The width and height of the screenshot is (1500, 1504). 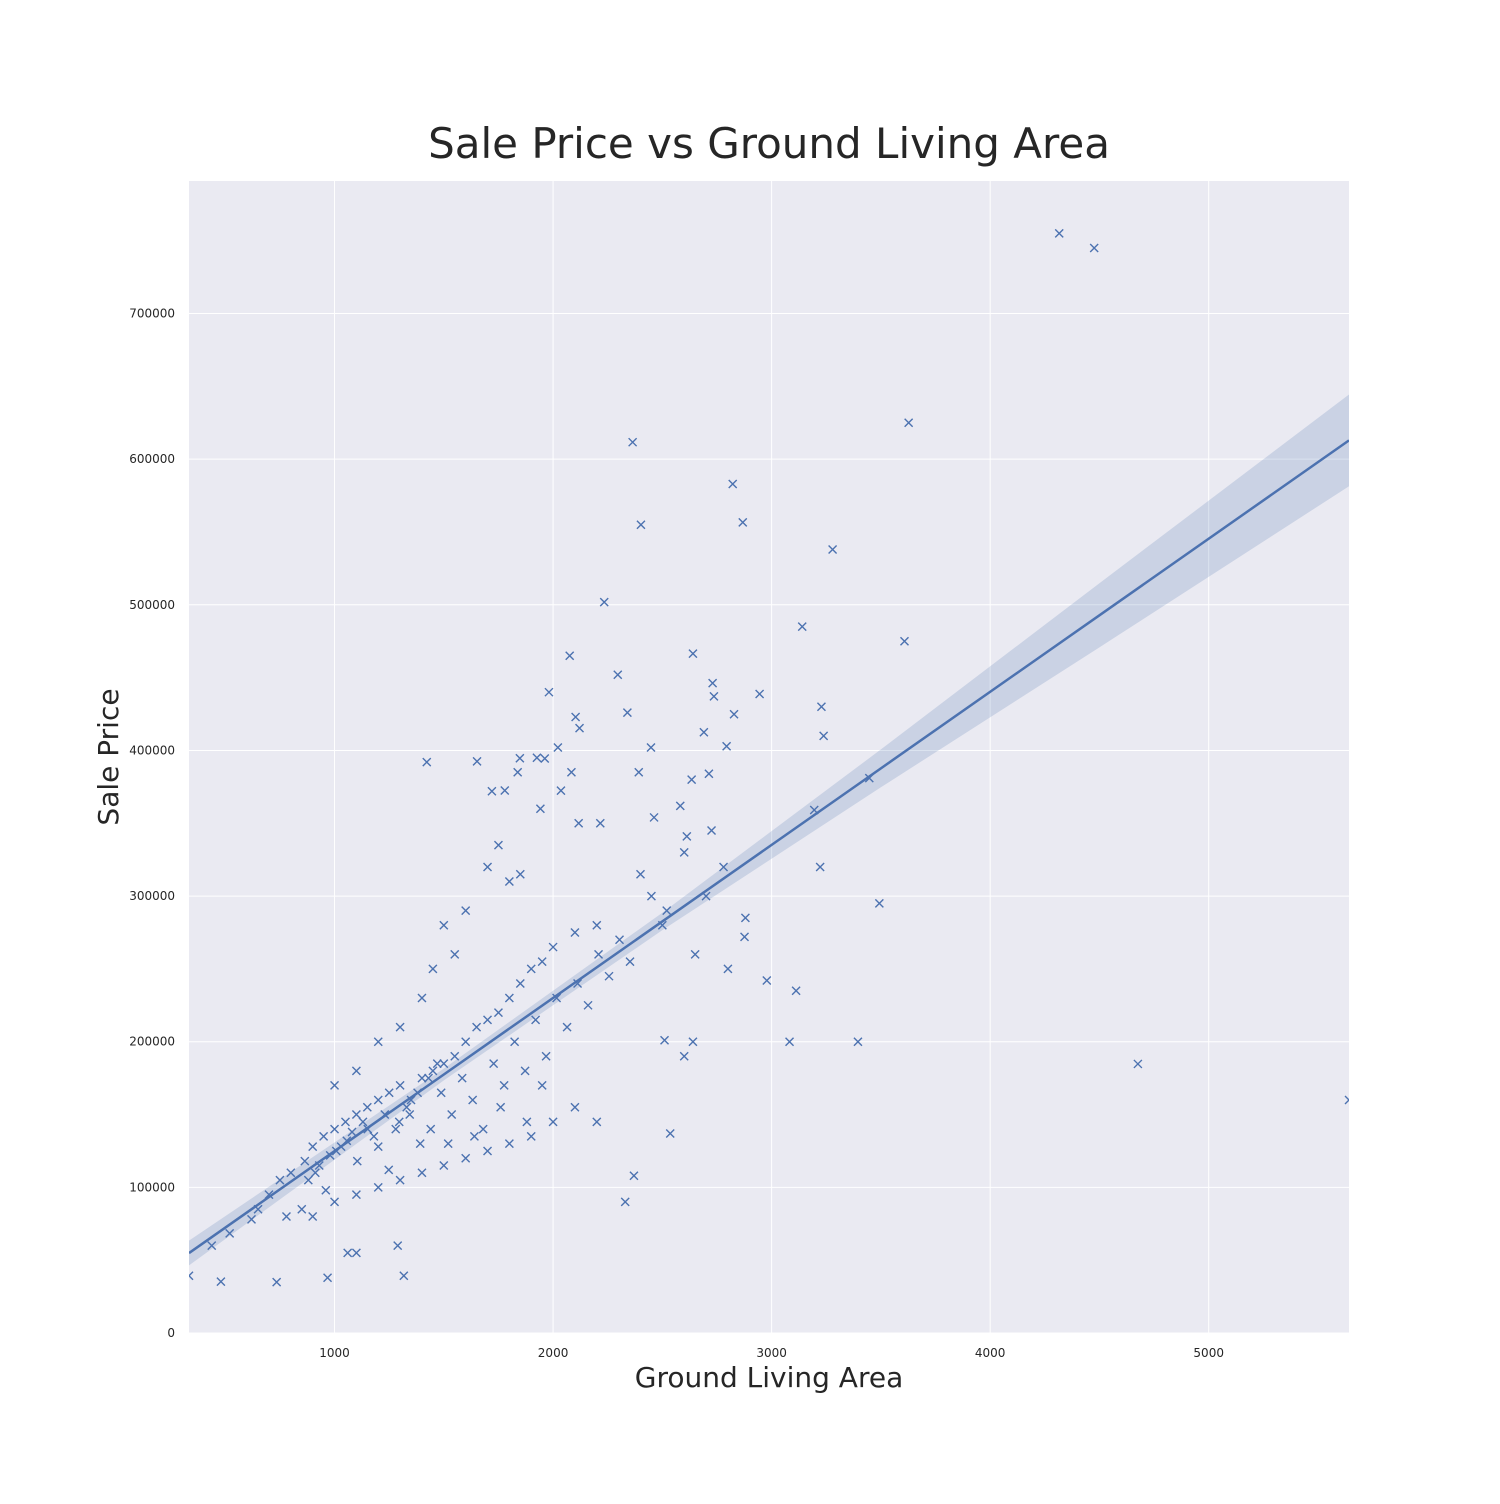 I want to click on x-tick-label: 1000, so click(x=334, y=1353).